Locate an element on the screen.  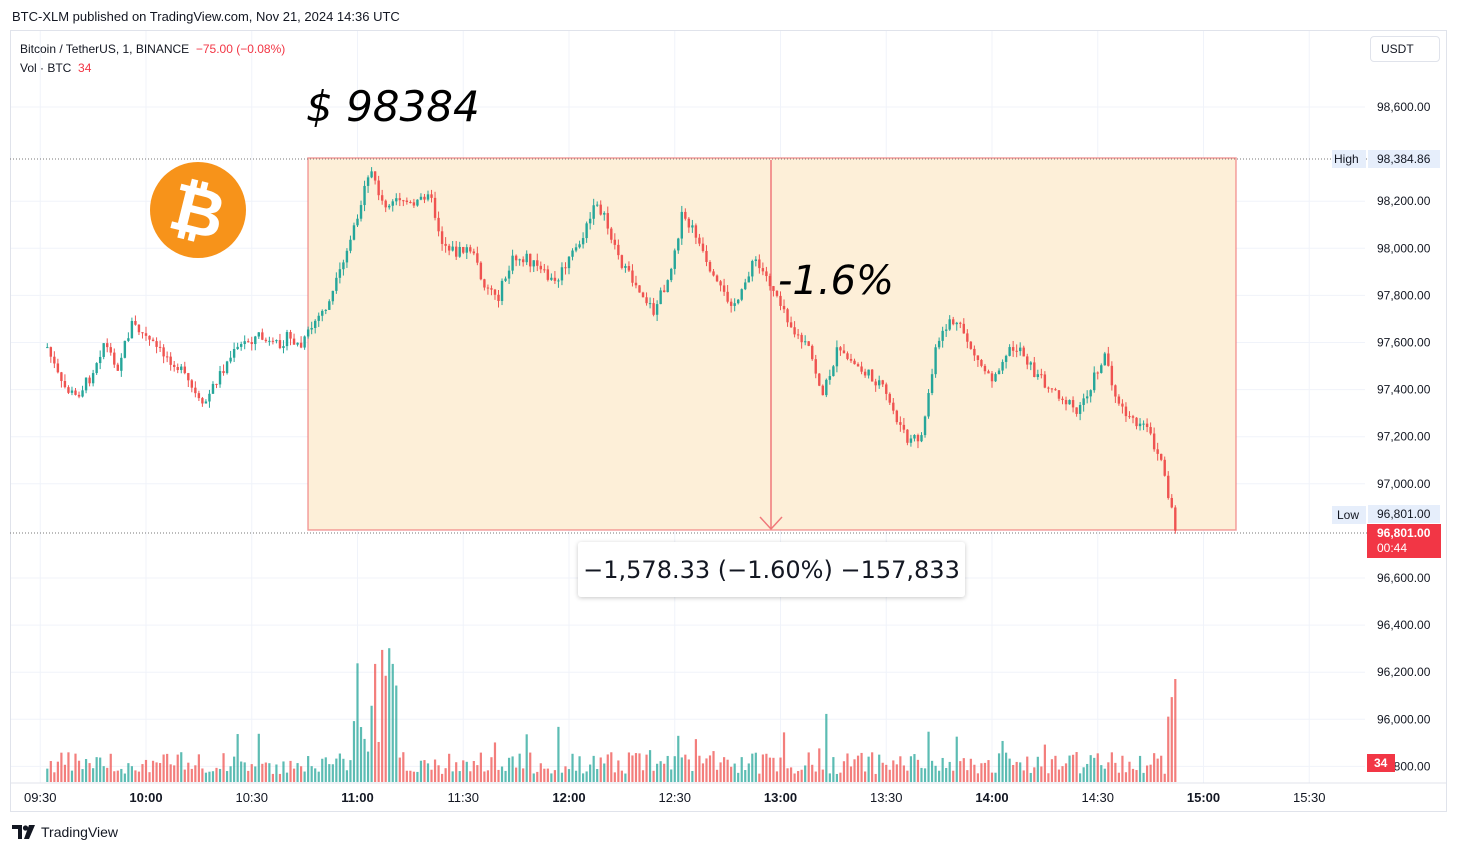
currency-button: USDT is located at coordinates (1405, 49).